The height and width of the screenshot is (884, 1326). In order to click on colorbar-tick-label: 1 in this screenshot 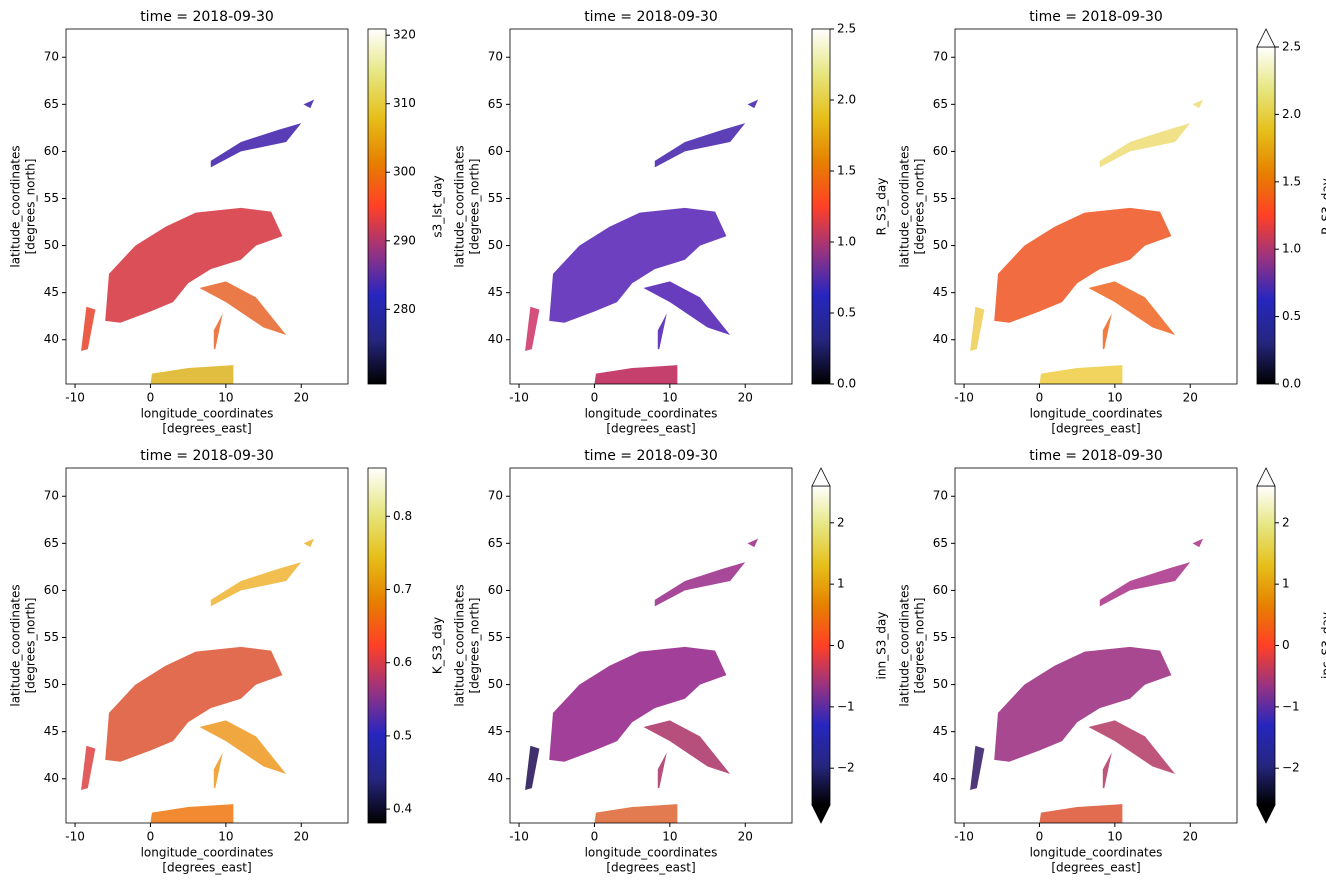, I will do `click(841, 584)`.